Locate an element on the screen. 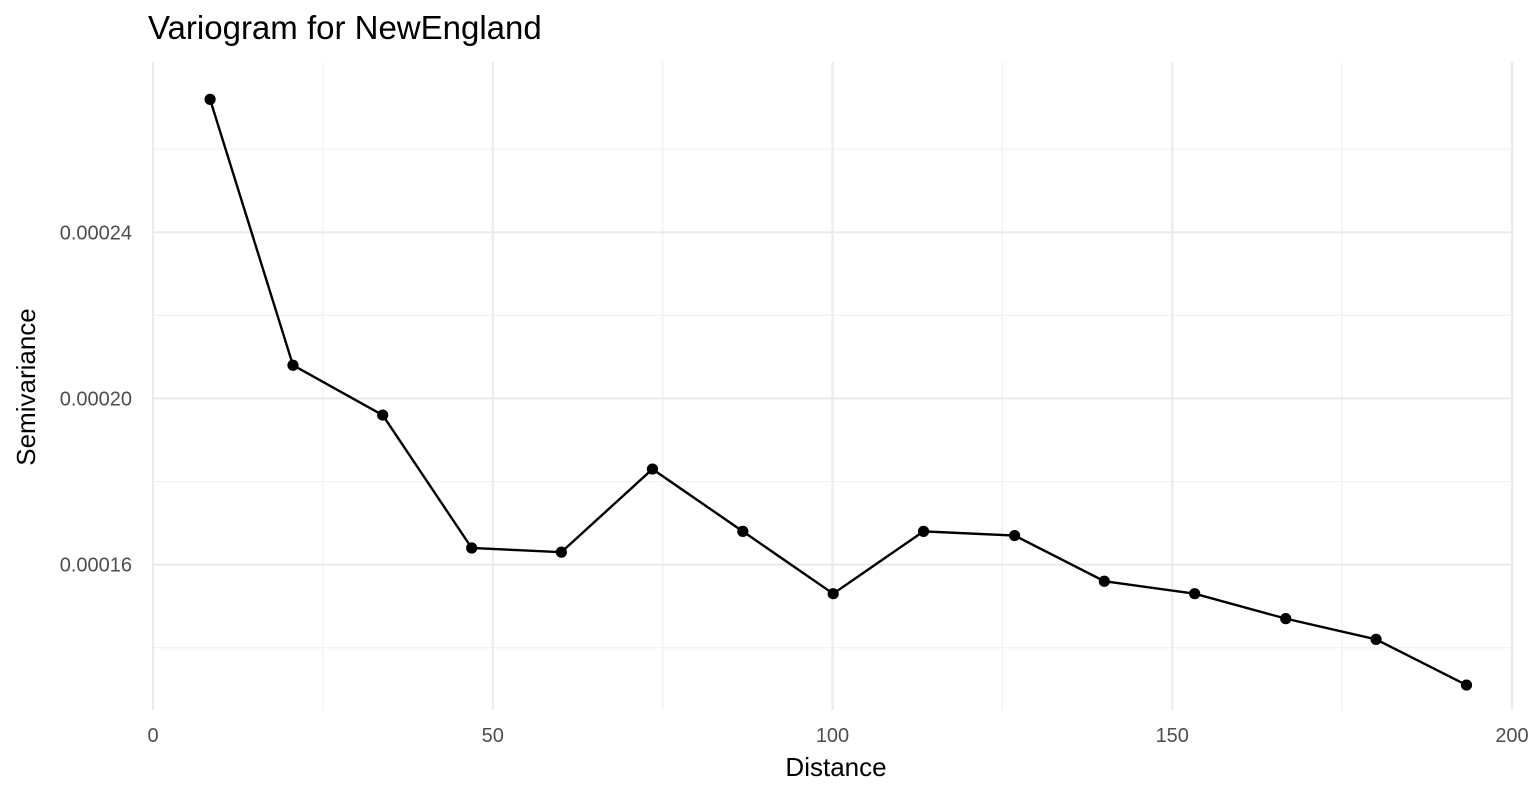  y-tick-label: 0.00020 is located at coordinates (96, 399).